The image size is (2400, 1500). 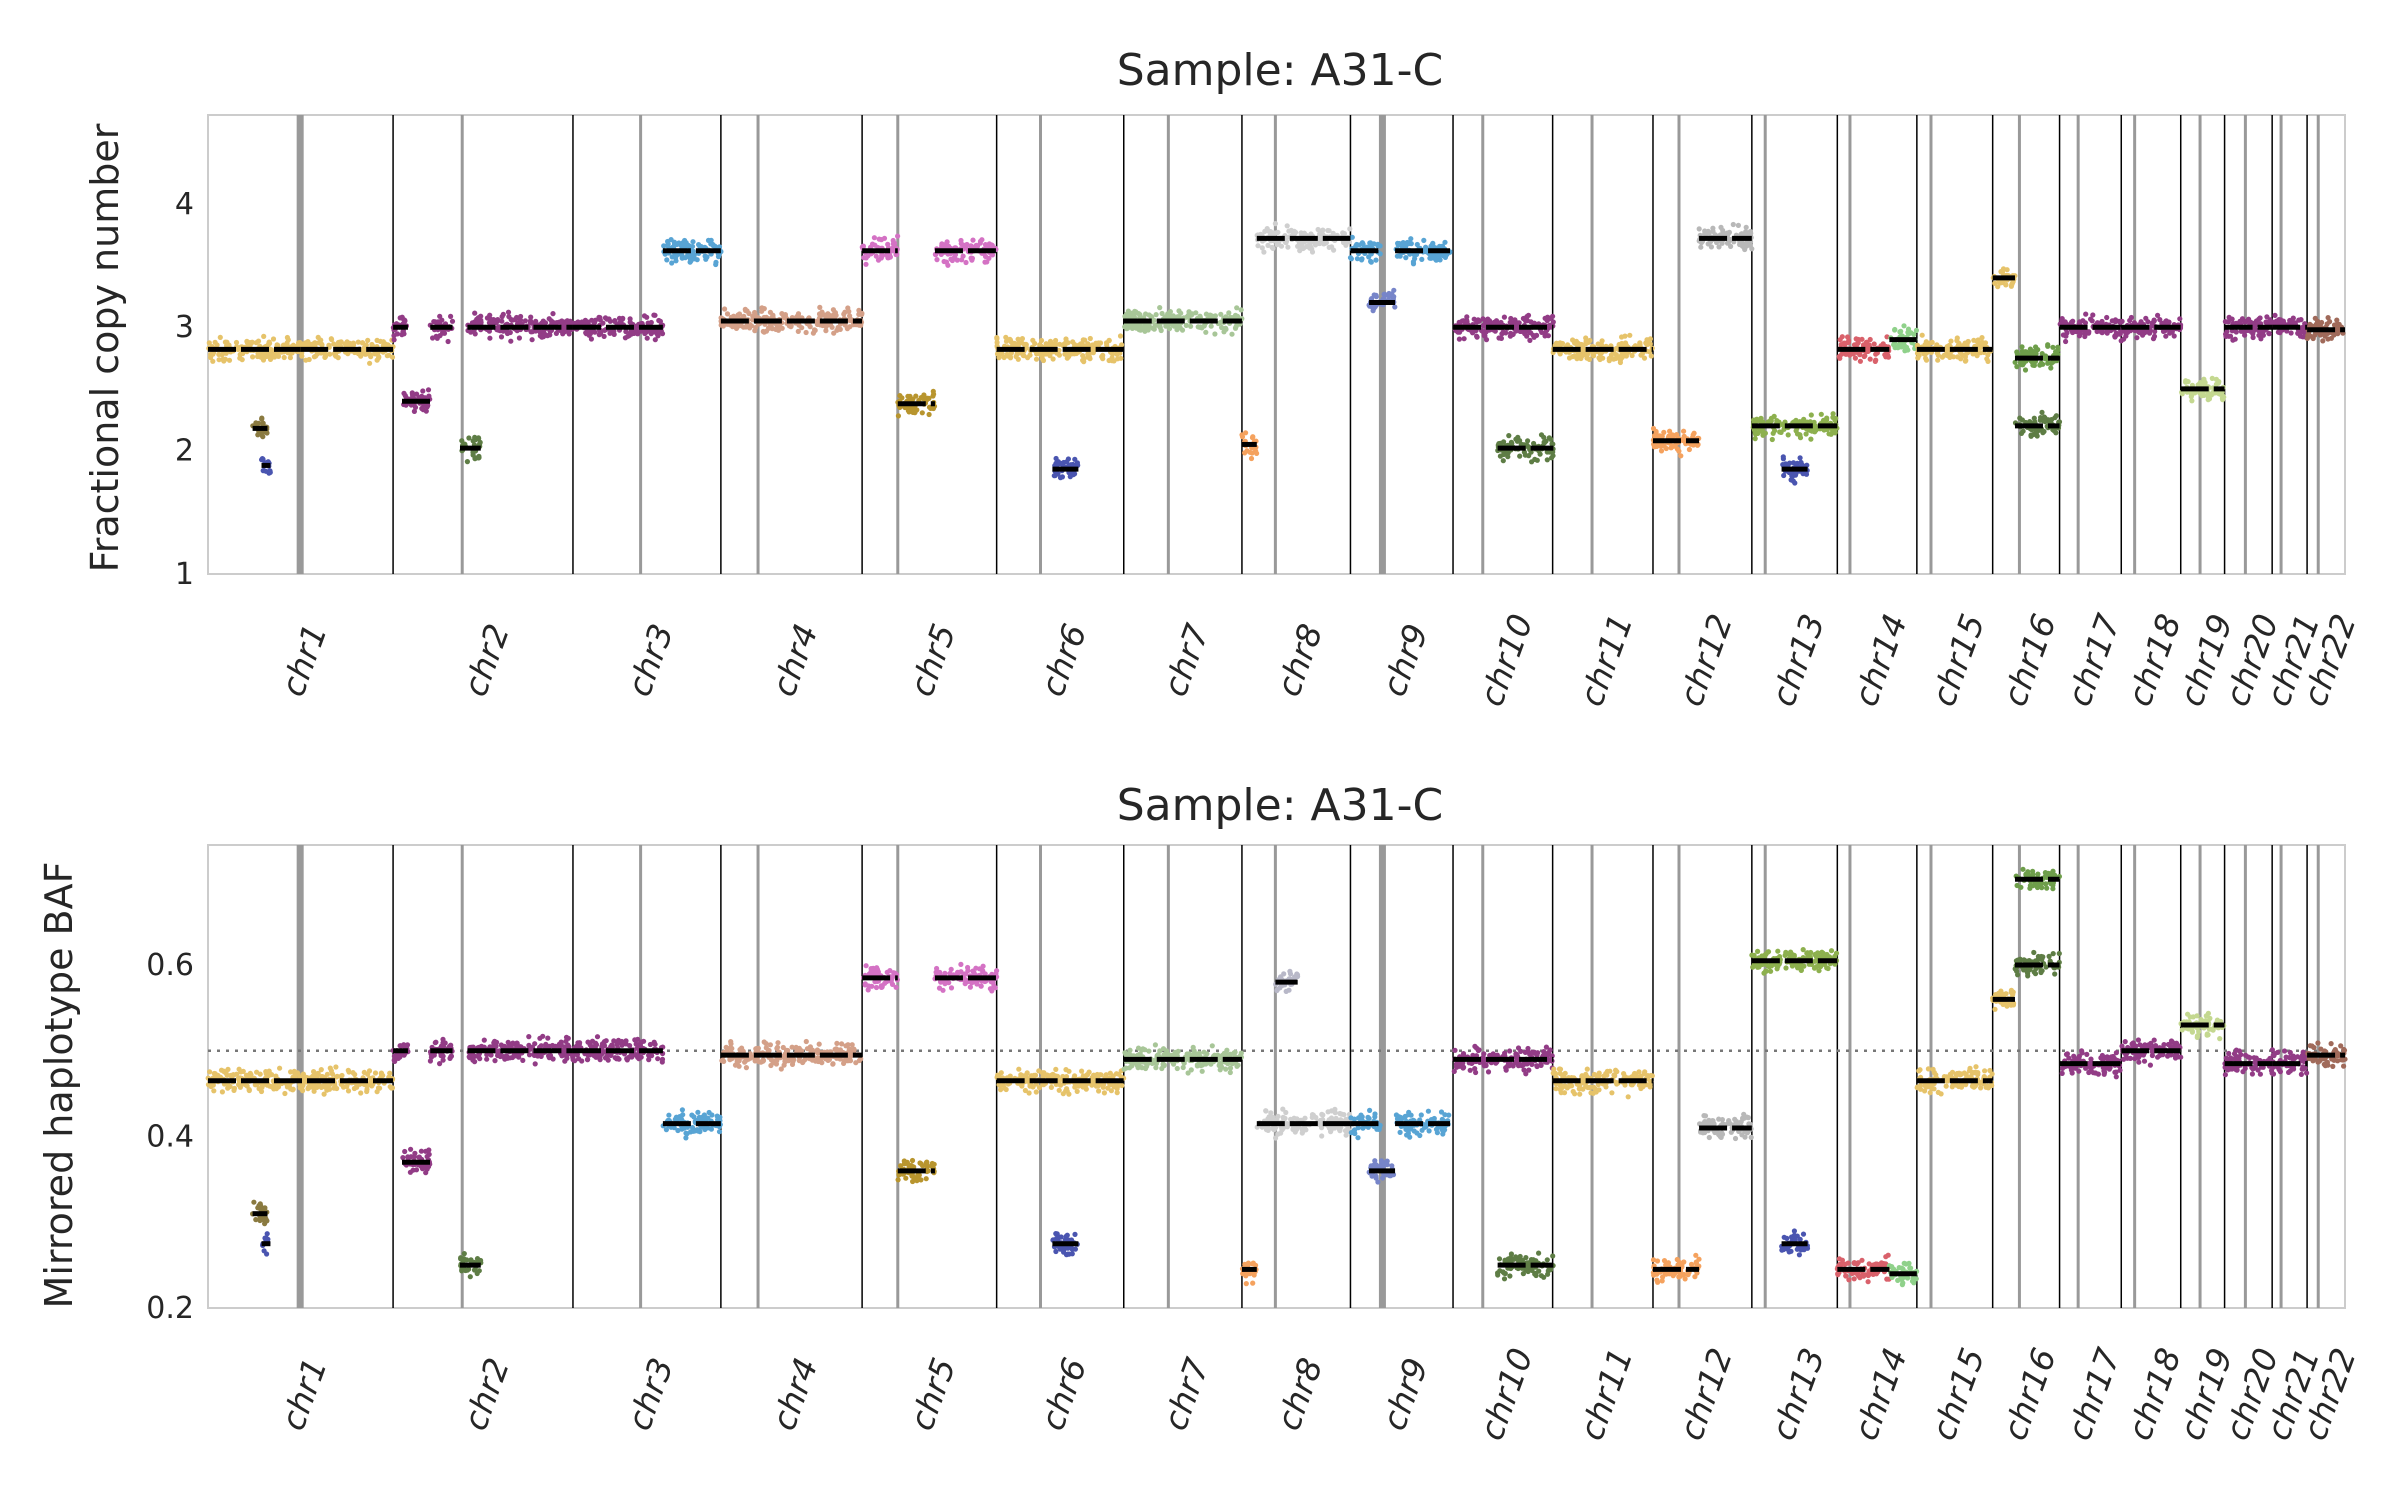 I want to click on chromosome-label: chr12, so click(x=1705, y=660).